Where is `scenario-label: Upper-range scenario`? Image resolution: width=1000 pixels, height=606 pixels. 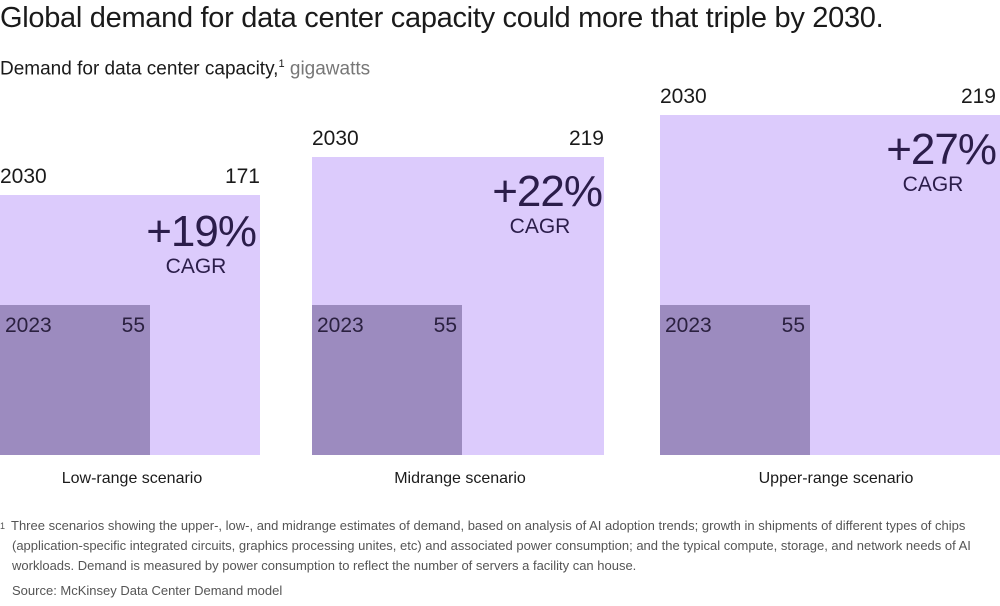
scenario-label: Upper-range scenario is located at coordinates (836, 478).